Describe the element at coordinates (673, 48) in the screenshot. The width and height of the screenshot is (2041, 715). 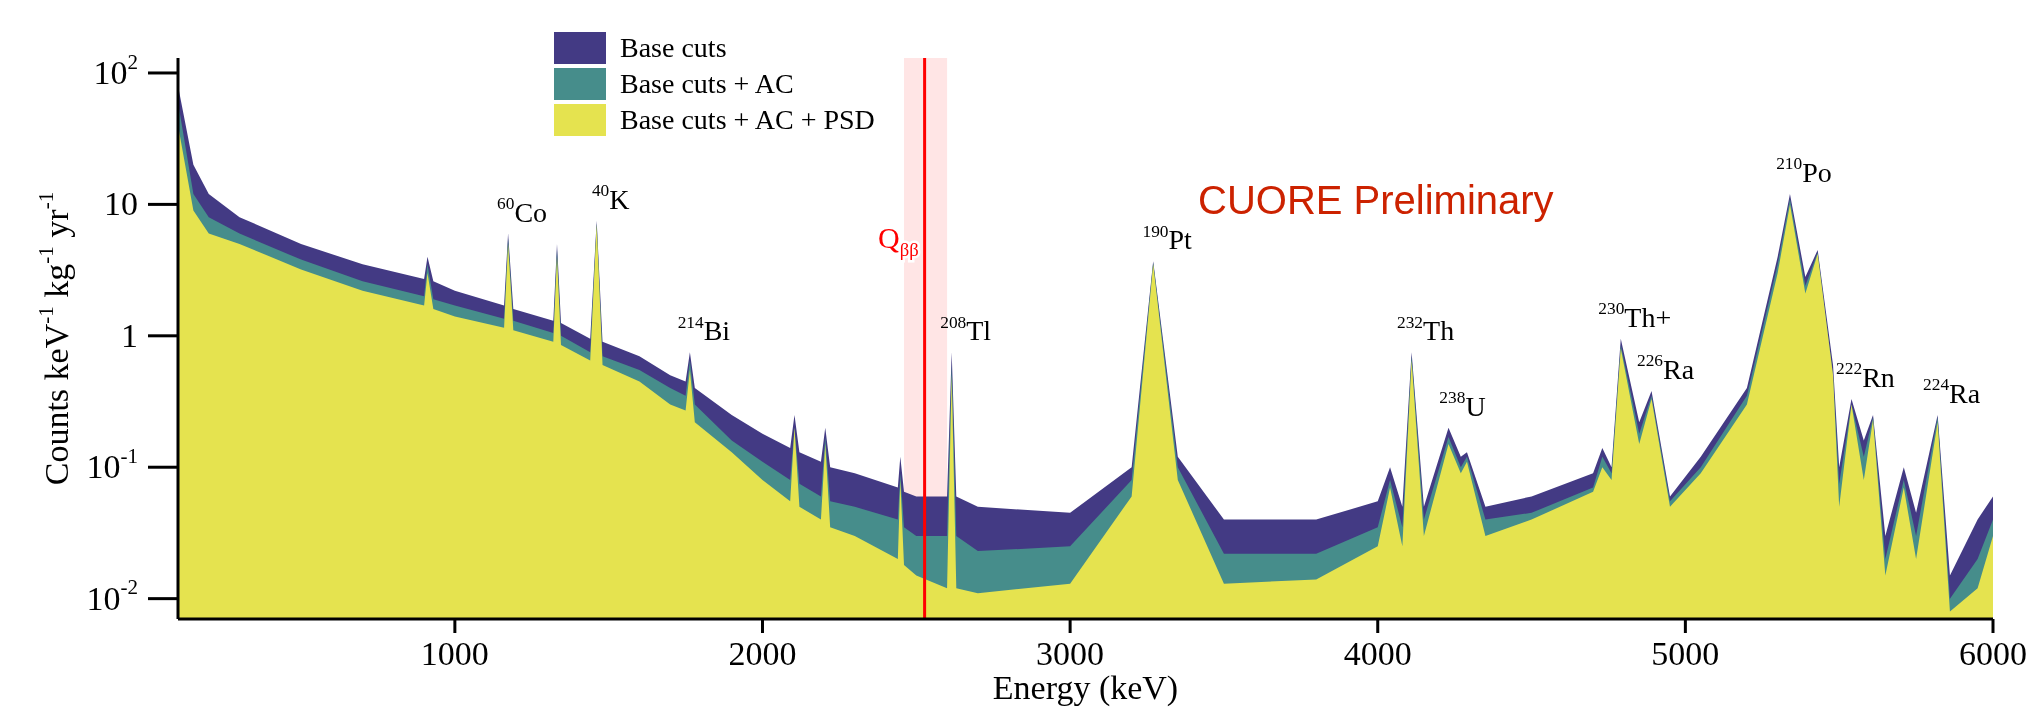
I see `legend-label: Base cuts` at that location.